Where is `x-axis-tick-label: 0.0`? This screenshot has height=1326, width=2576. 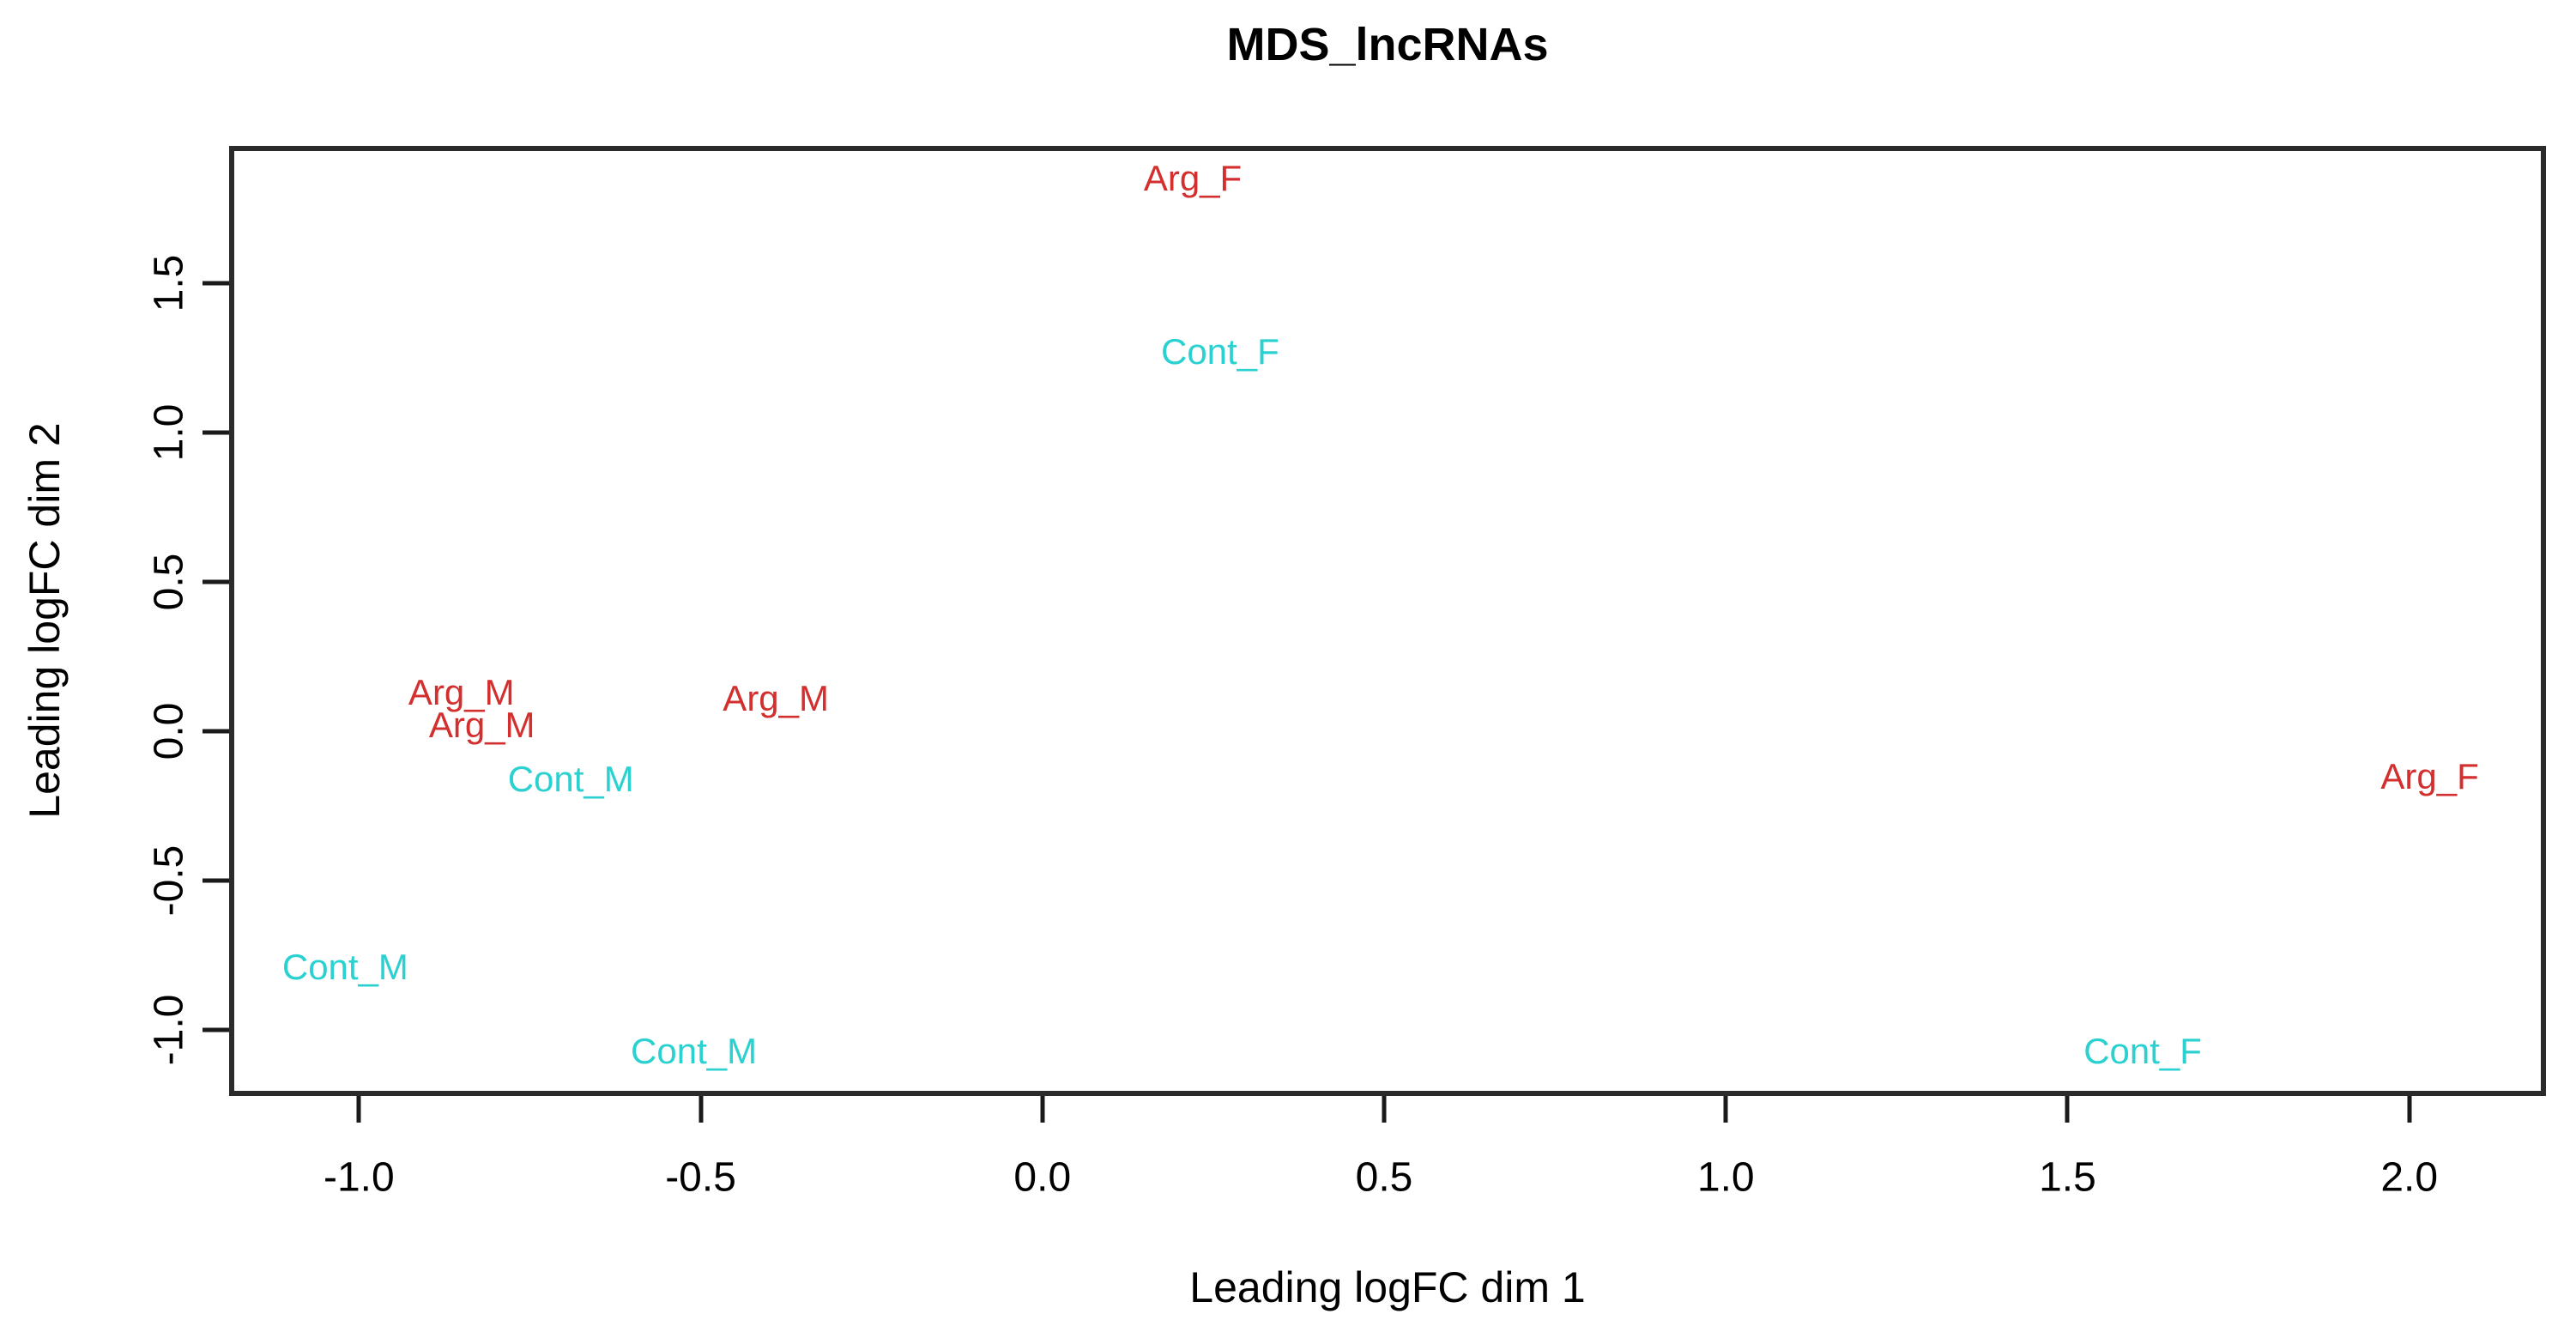 x-axis-tick-label: 0.0 is located at coordinates (1042, 1178).